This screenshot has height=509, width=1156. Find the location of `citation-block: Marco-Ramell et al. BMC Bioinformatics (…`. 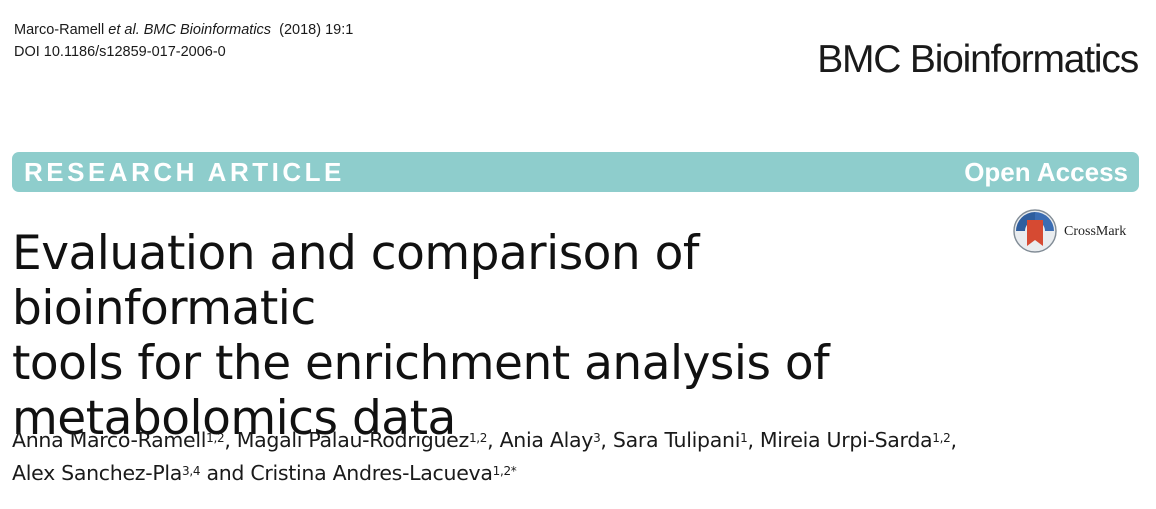

citation-block: Marco-Ramell et al. BMC Bioinformatics (… is located at coordinates (183, 41).